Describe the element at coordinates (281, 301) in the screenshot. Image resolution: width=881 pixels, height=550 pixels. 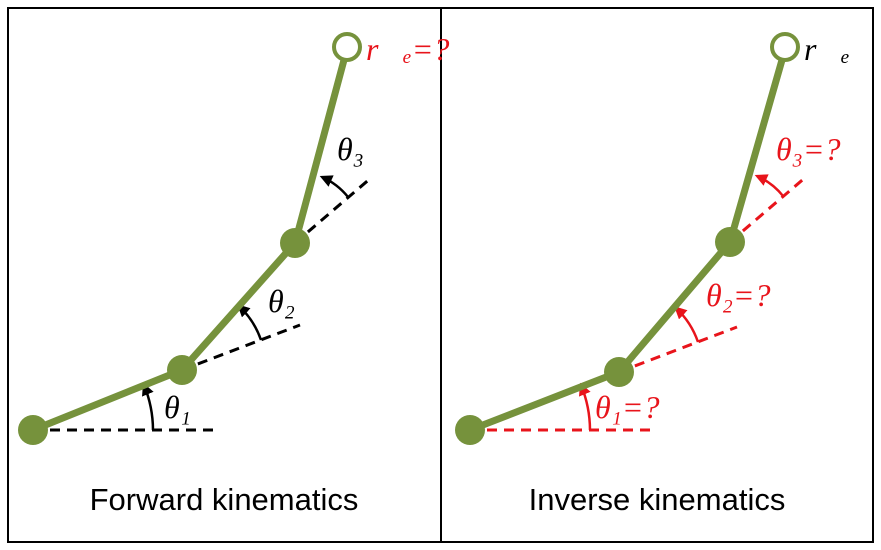
I see `joint-label: θ₂` at that location.